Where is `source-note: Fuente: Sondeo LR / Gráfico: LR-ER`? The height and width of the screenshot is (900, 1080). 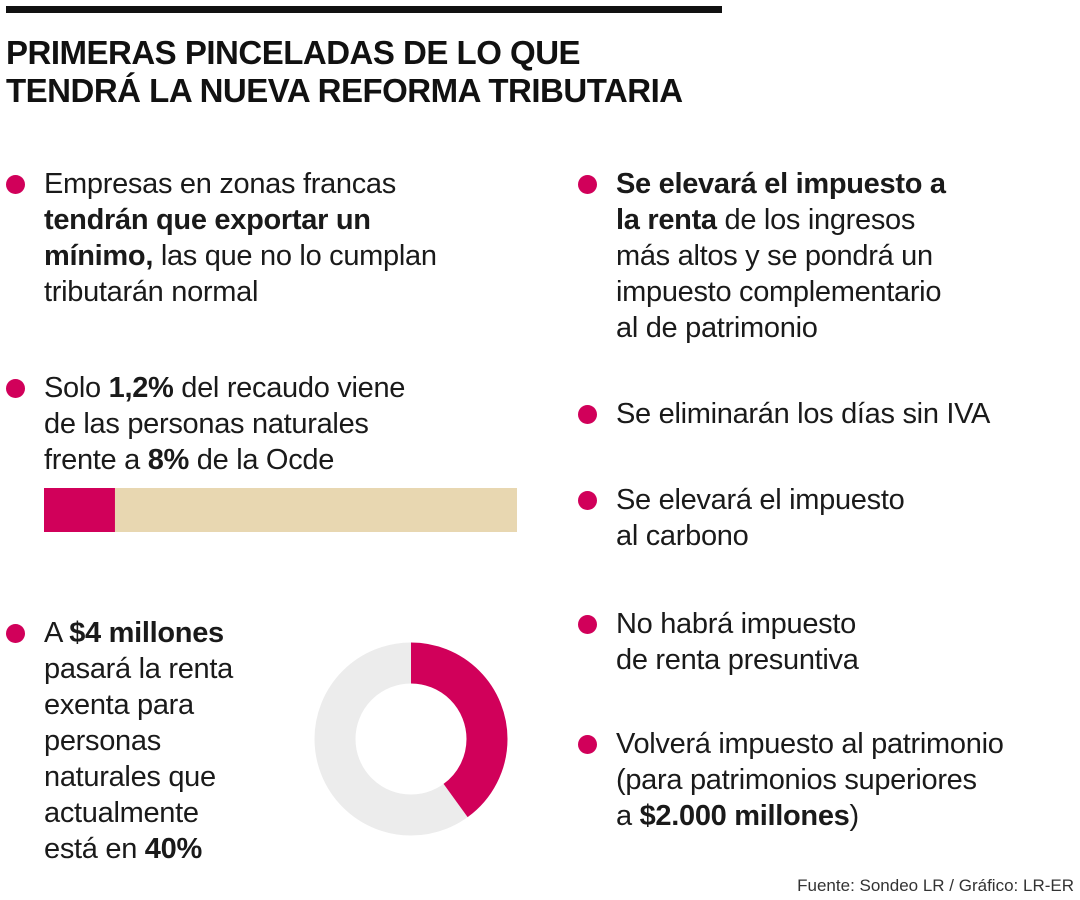 source-note: Fuente: Sondeo LR / Gráfico: LR-ER is located at coordinates (935, 885).